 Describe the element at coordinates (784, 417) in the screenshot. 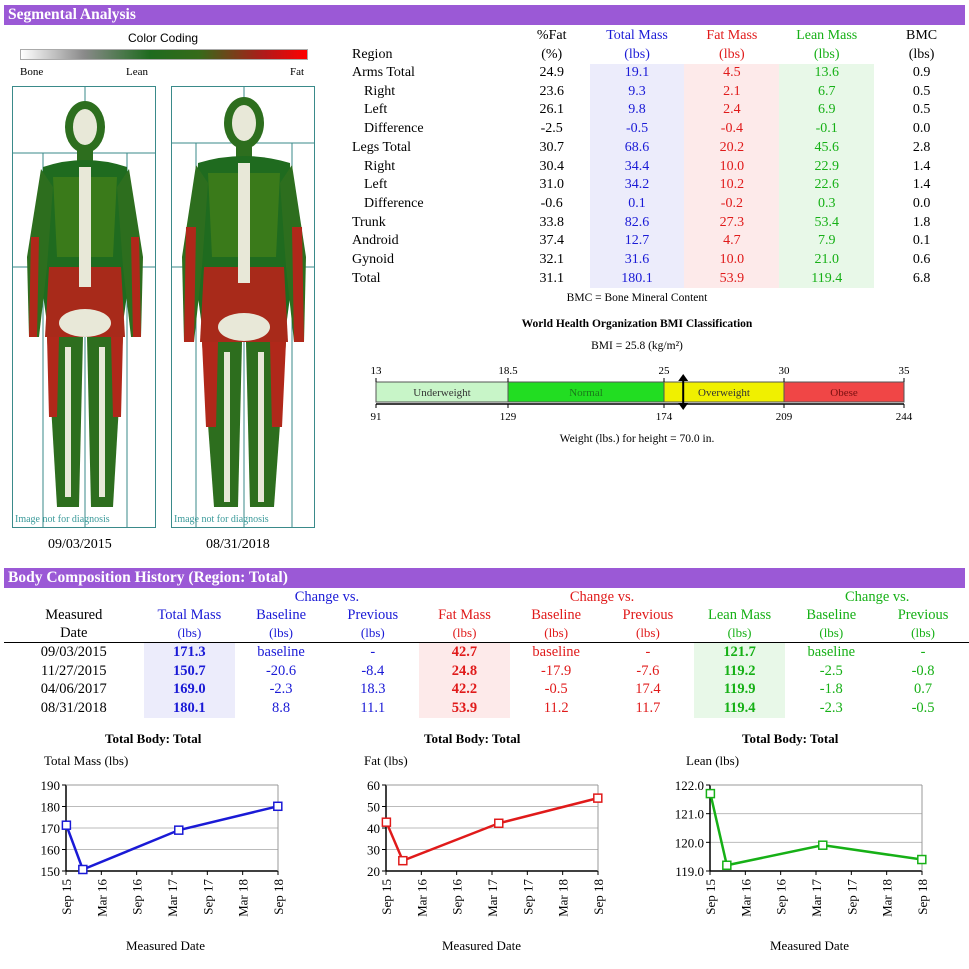

I see `bmi-bottom-tick-label: 209` at that location.